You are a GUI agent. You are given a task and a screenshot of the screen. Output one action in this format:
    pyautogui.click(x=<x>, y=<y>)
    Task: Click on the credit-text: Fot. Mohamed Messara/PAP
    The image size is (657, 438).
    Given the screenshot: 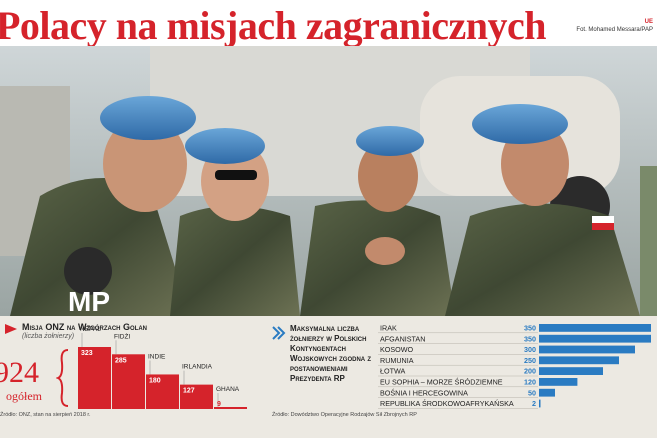 What is the action you would take?
    pyautogui.click(x=614, y=30)
    